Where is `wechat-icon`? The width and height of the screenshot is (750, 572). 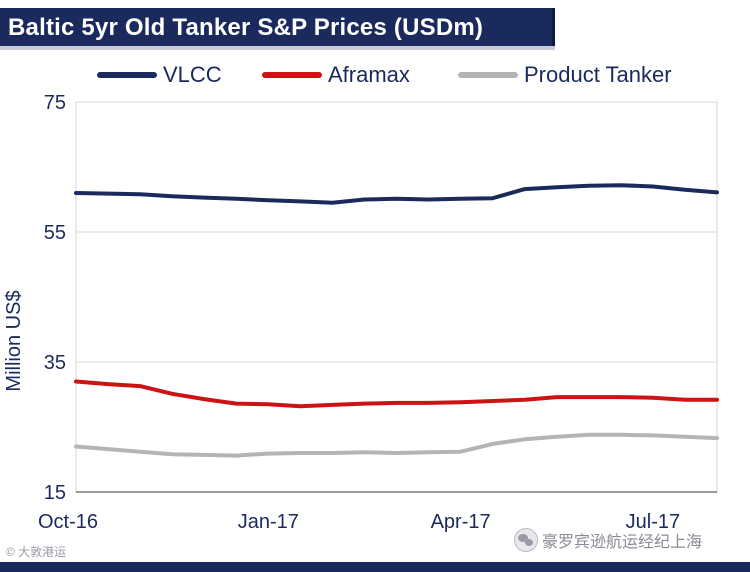
wechat-icon is located at coordinates (526, 540).